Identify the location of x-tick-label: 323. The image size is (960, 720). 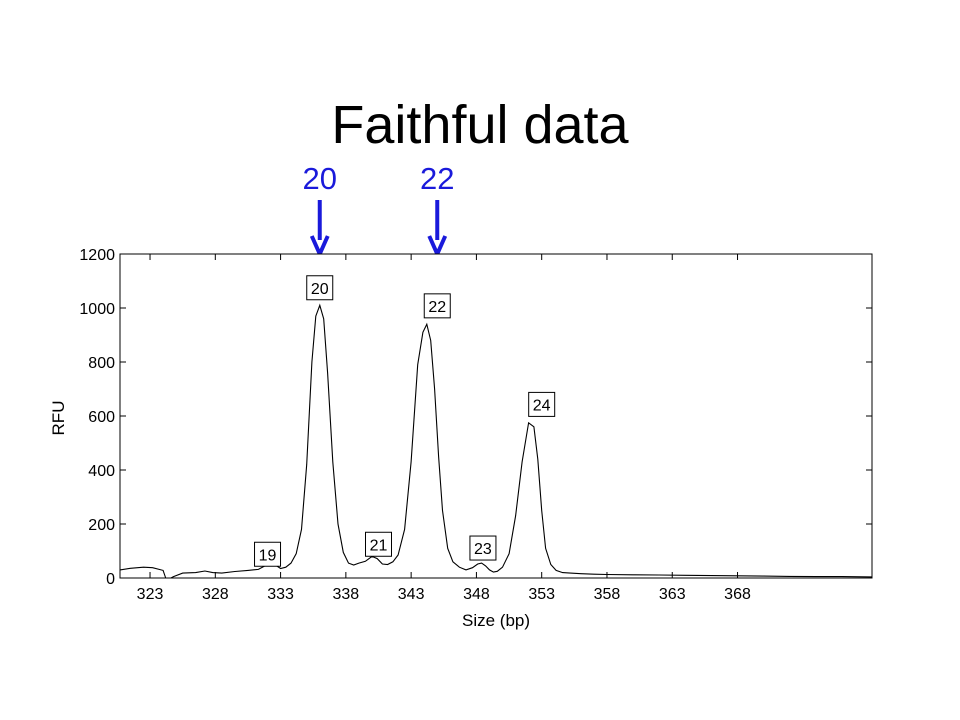
(150, 594).